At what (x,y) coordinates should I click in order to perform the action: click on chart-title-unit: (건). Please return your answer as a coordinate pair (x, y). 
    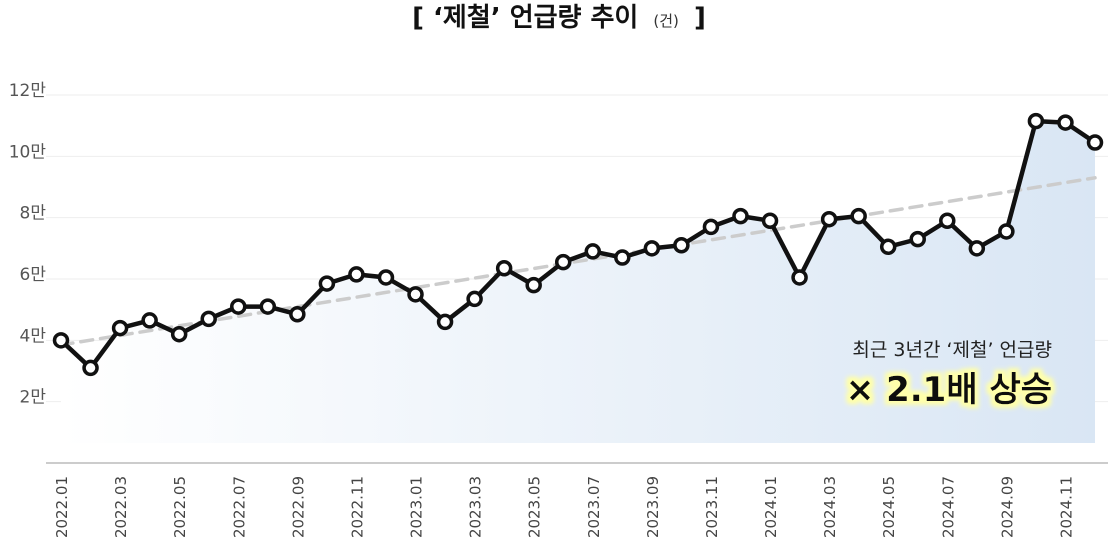
    Looking at the image, I should click on (666, 21).